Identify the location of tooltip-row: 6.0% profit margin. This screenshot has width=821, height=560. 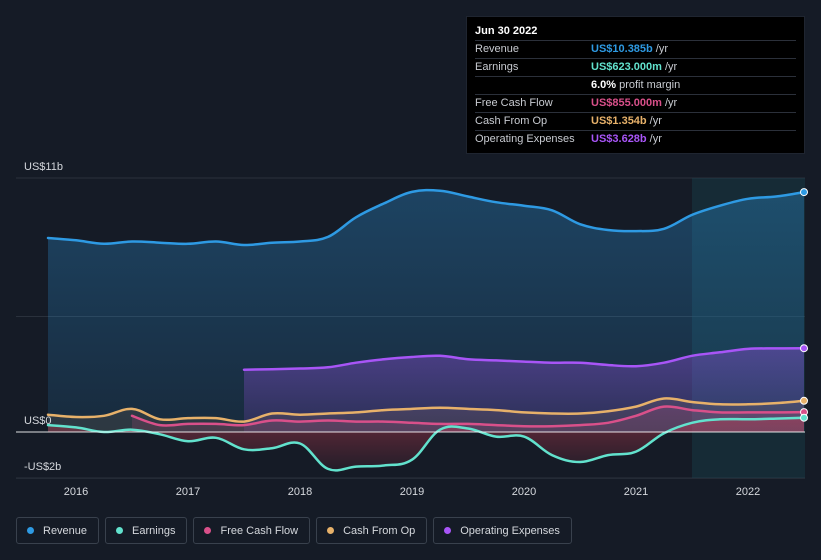
(635, 85).